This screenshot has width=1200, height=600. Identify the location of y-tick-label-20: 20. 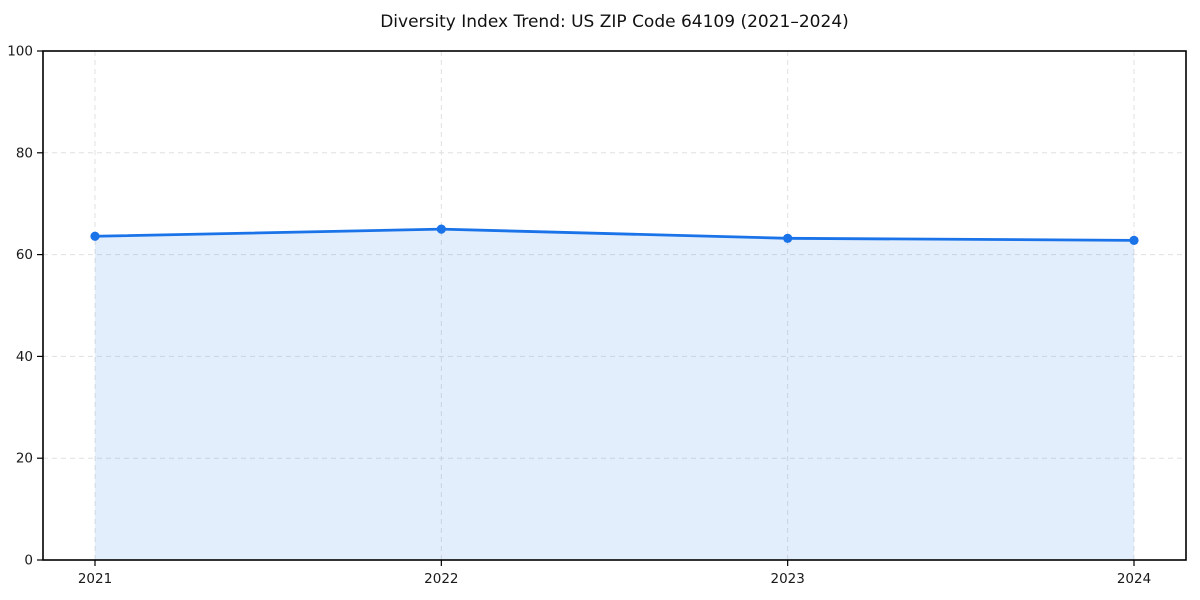
(24, 459).